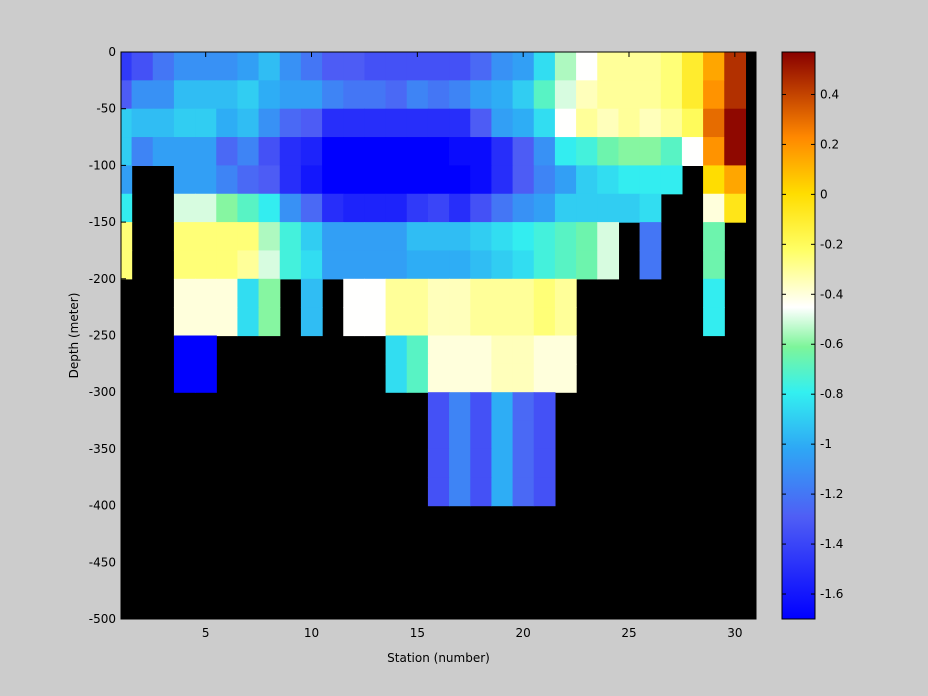  Describe the element at coordinates (417, 633) in the screenshot. I see `x-tick-label: 15` at that location.